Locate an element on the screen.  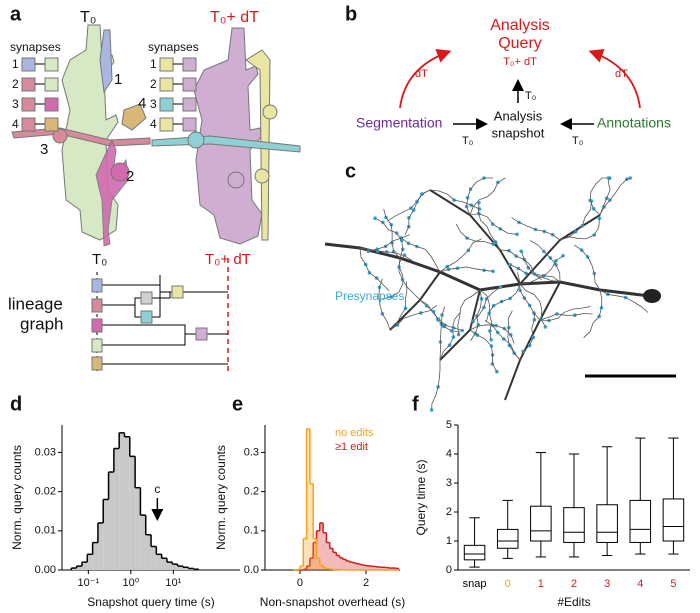
synapse-number: 3 is located at coordinates (153, 104).